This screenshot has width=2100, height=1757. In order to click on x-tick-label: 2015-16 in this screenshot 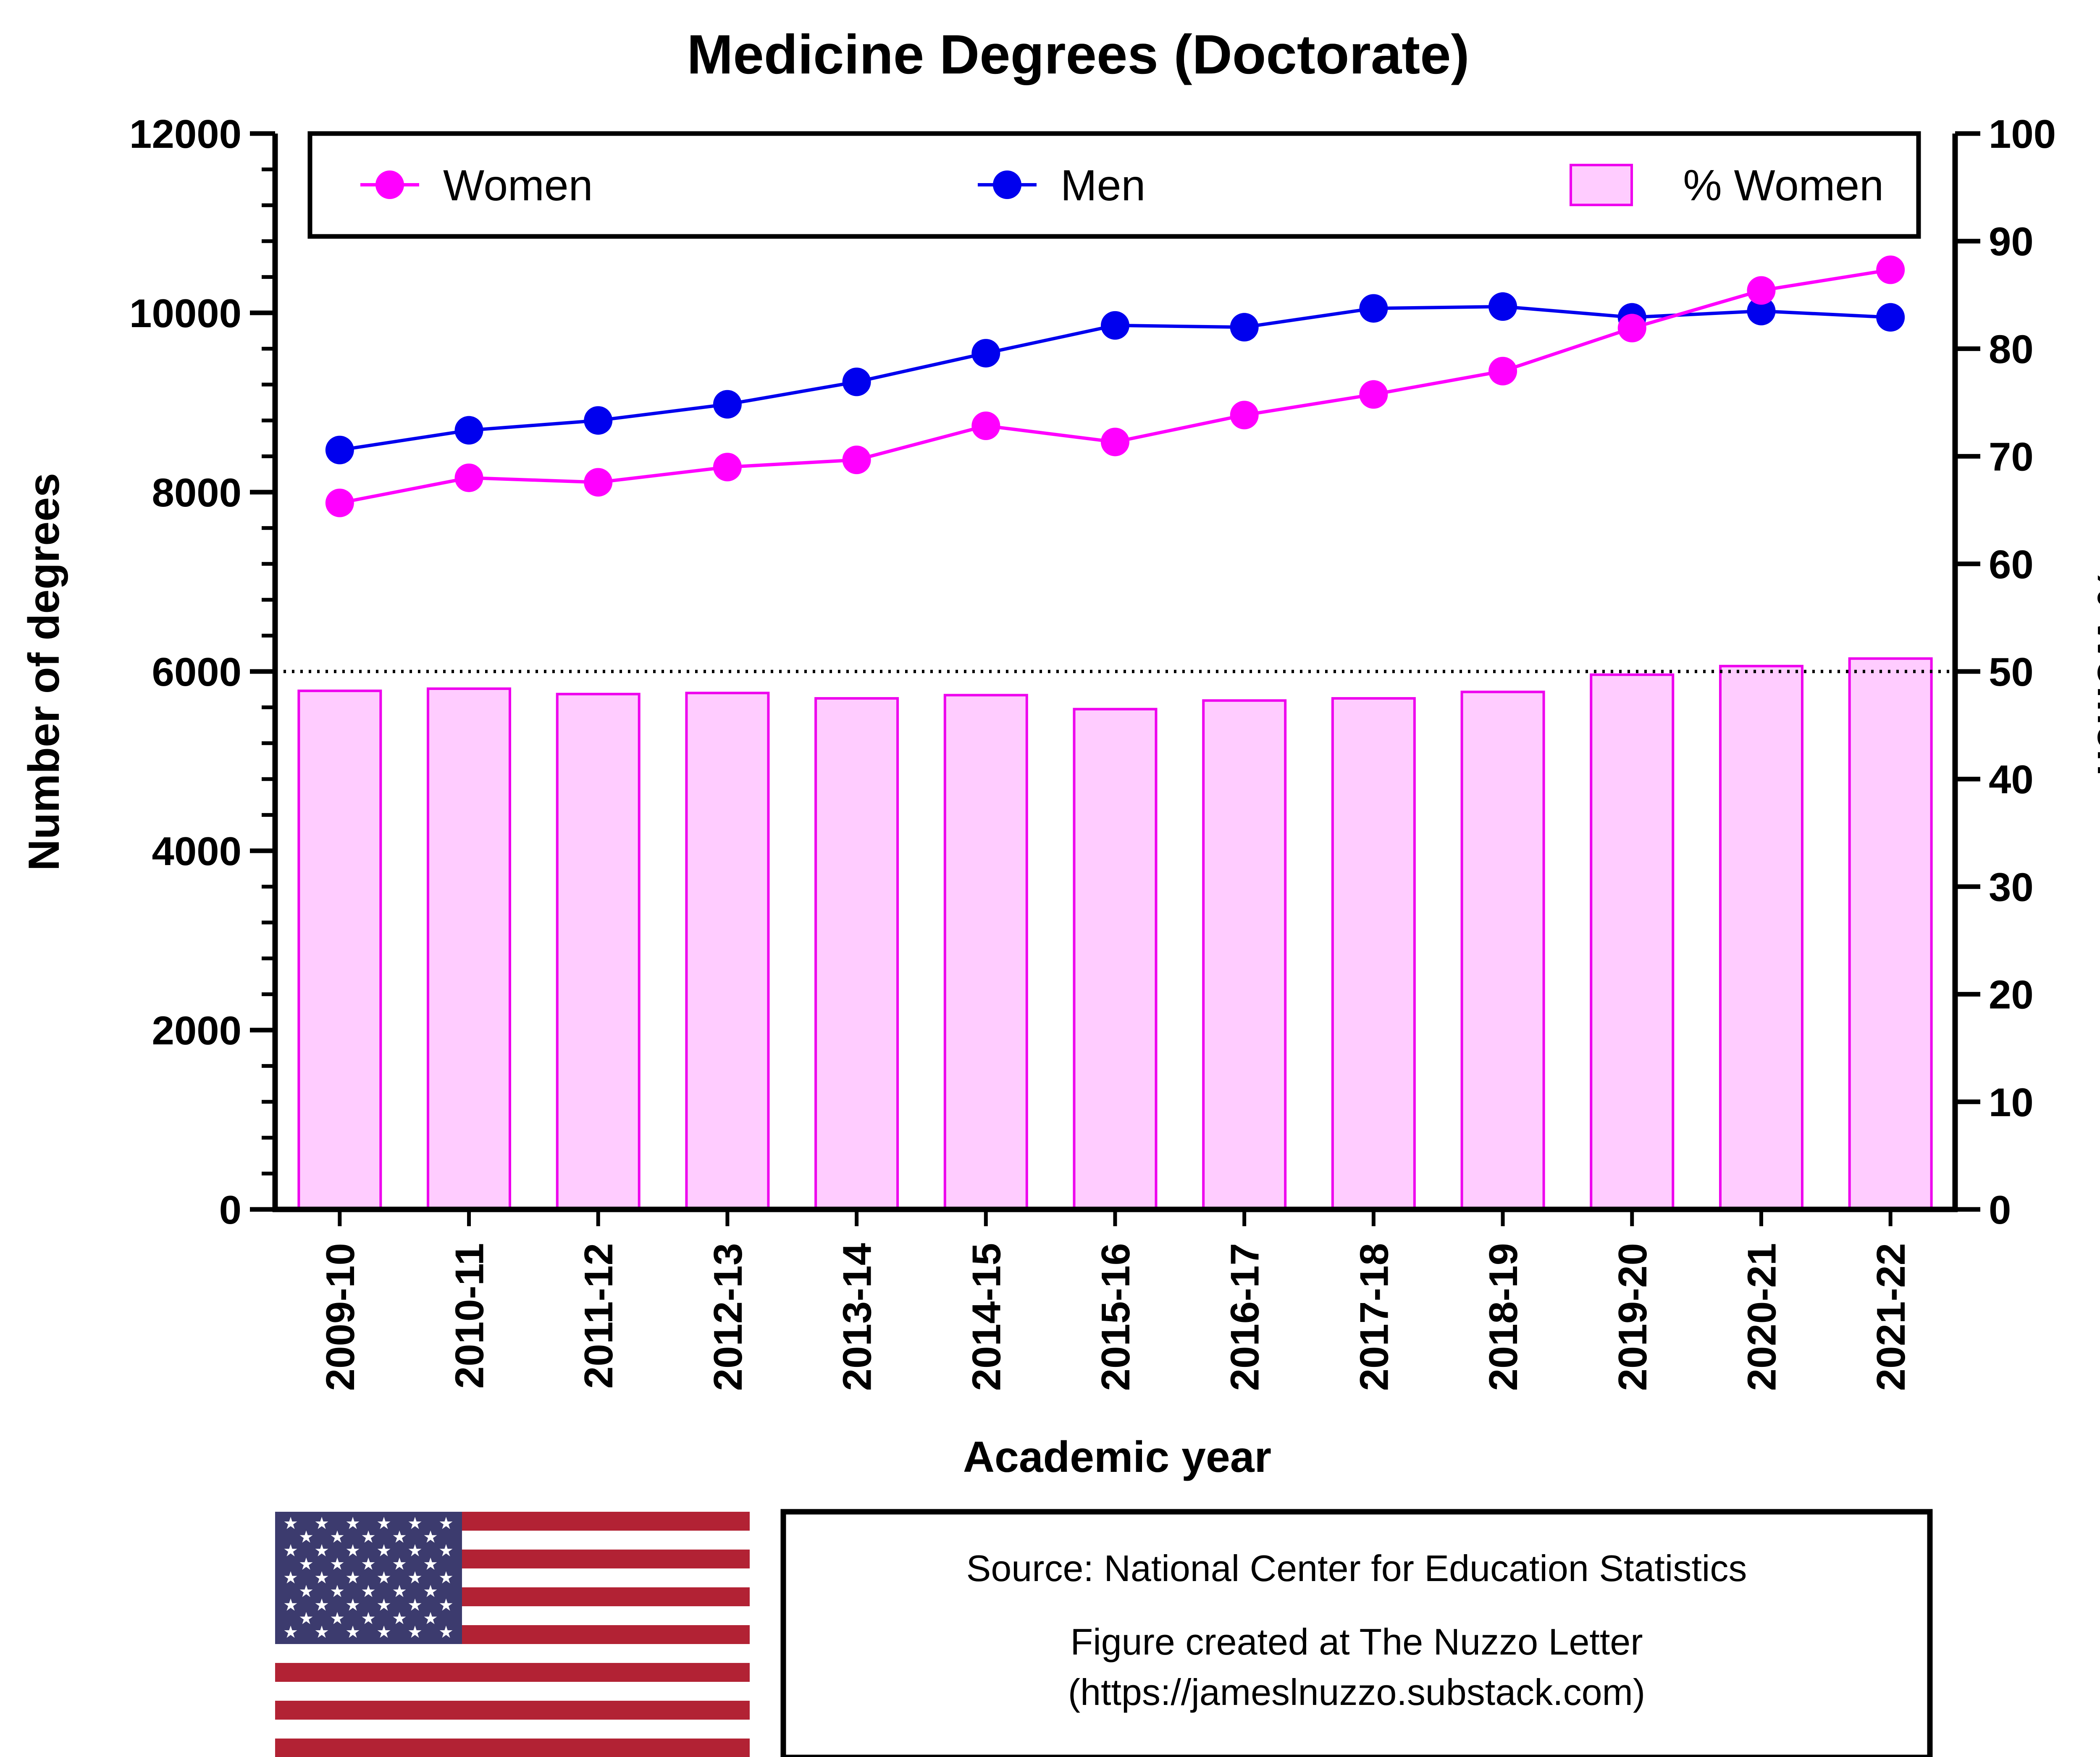, I will do `click(1115, 1317)`.